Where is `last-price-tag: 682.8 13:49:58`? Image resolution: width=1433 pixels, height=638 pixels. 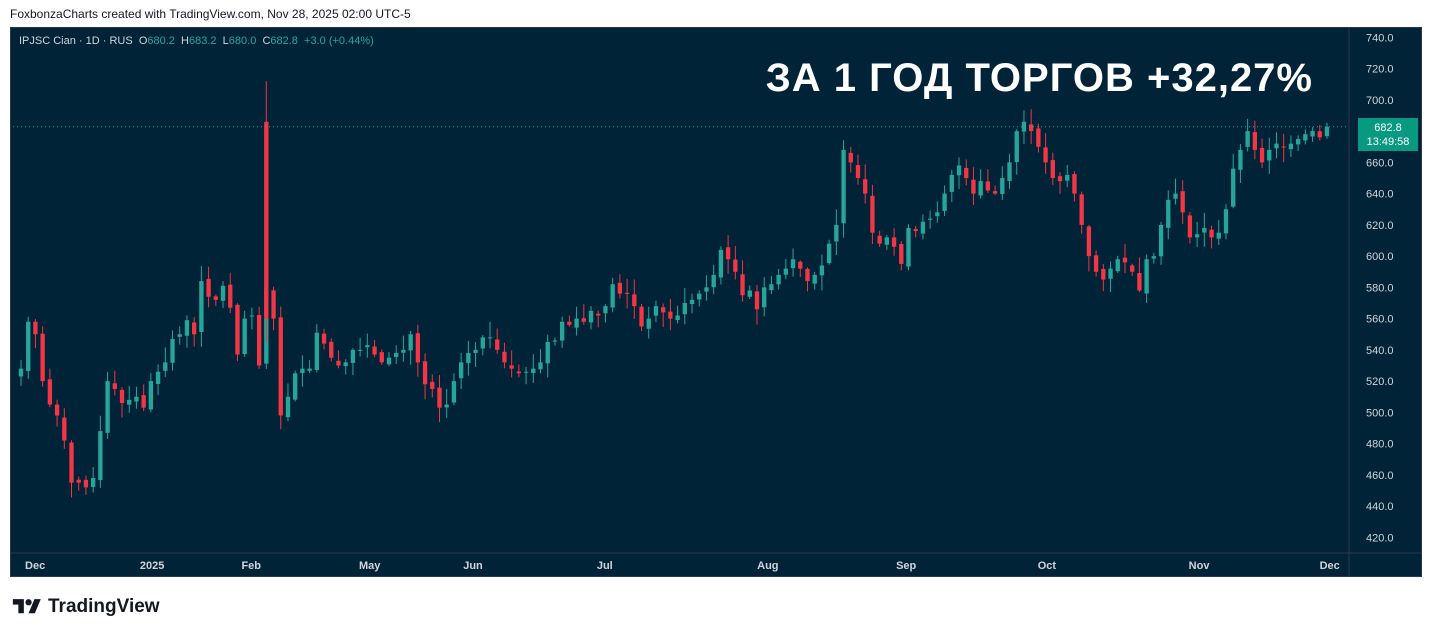 last-price-tag: 682.8 13:49:58 is located at coordinates (1388, 134).